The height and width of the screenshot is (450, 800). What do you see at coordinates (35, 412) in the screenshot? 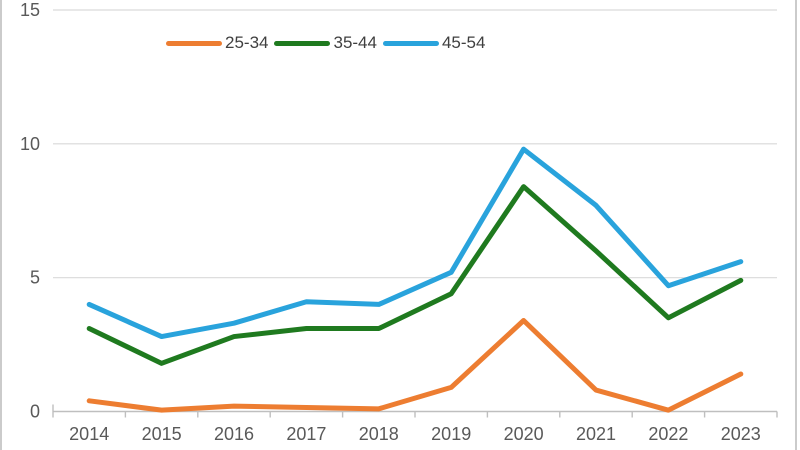
I see `y-axis-label-0: 0` at bounding box center [35, 412].